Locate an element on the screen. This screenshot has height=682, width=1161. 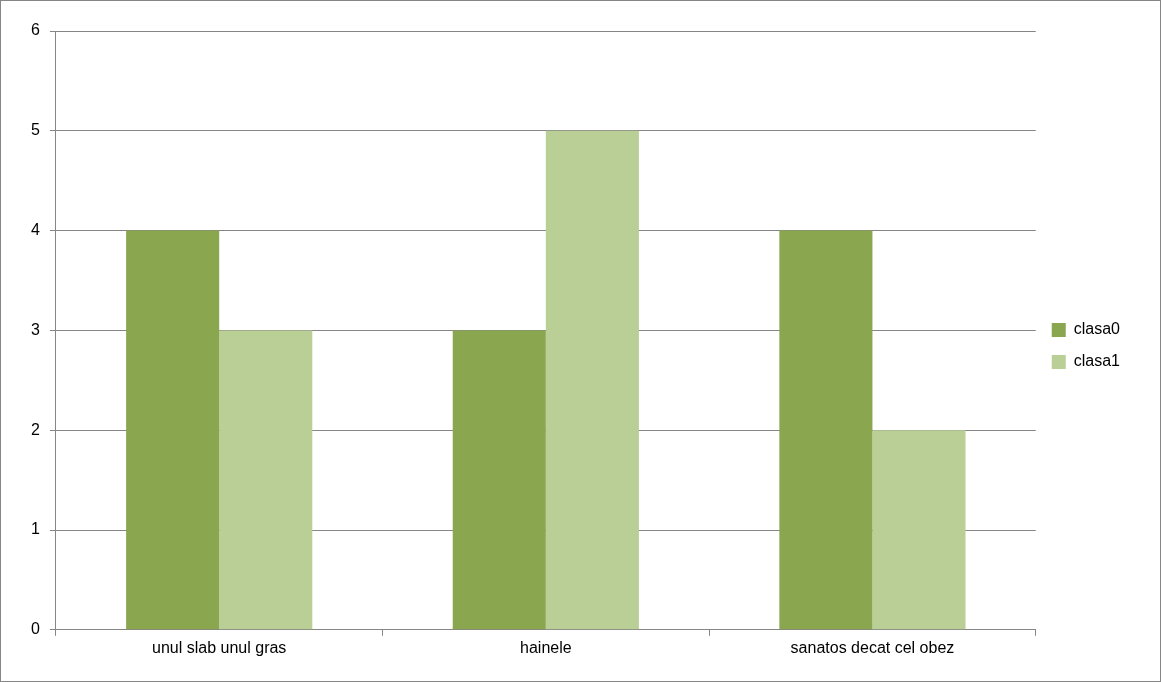
y-tick-label: 6 is located at coordinates (35, 30).